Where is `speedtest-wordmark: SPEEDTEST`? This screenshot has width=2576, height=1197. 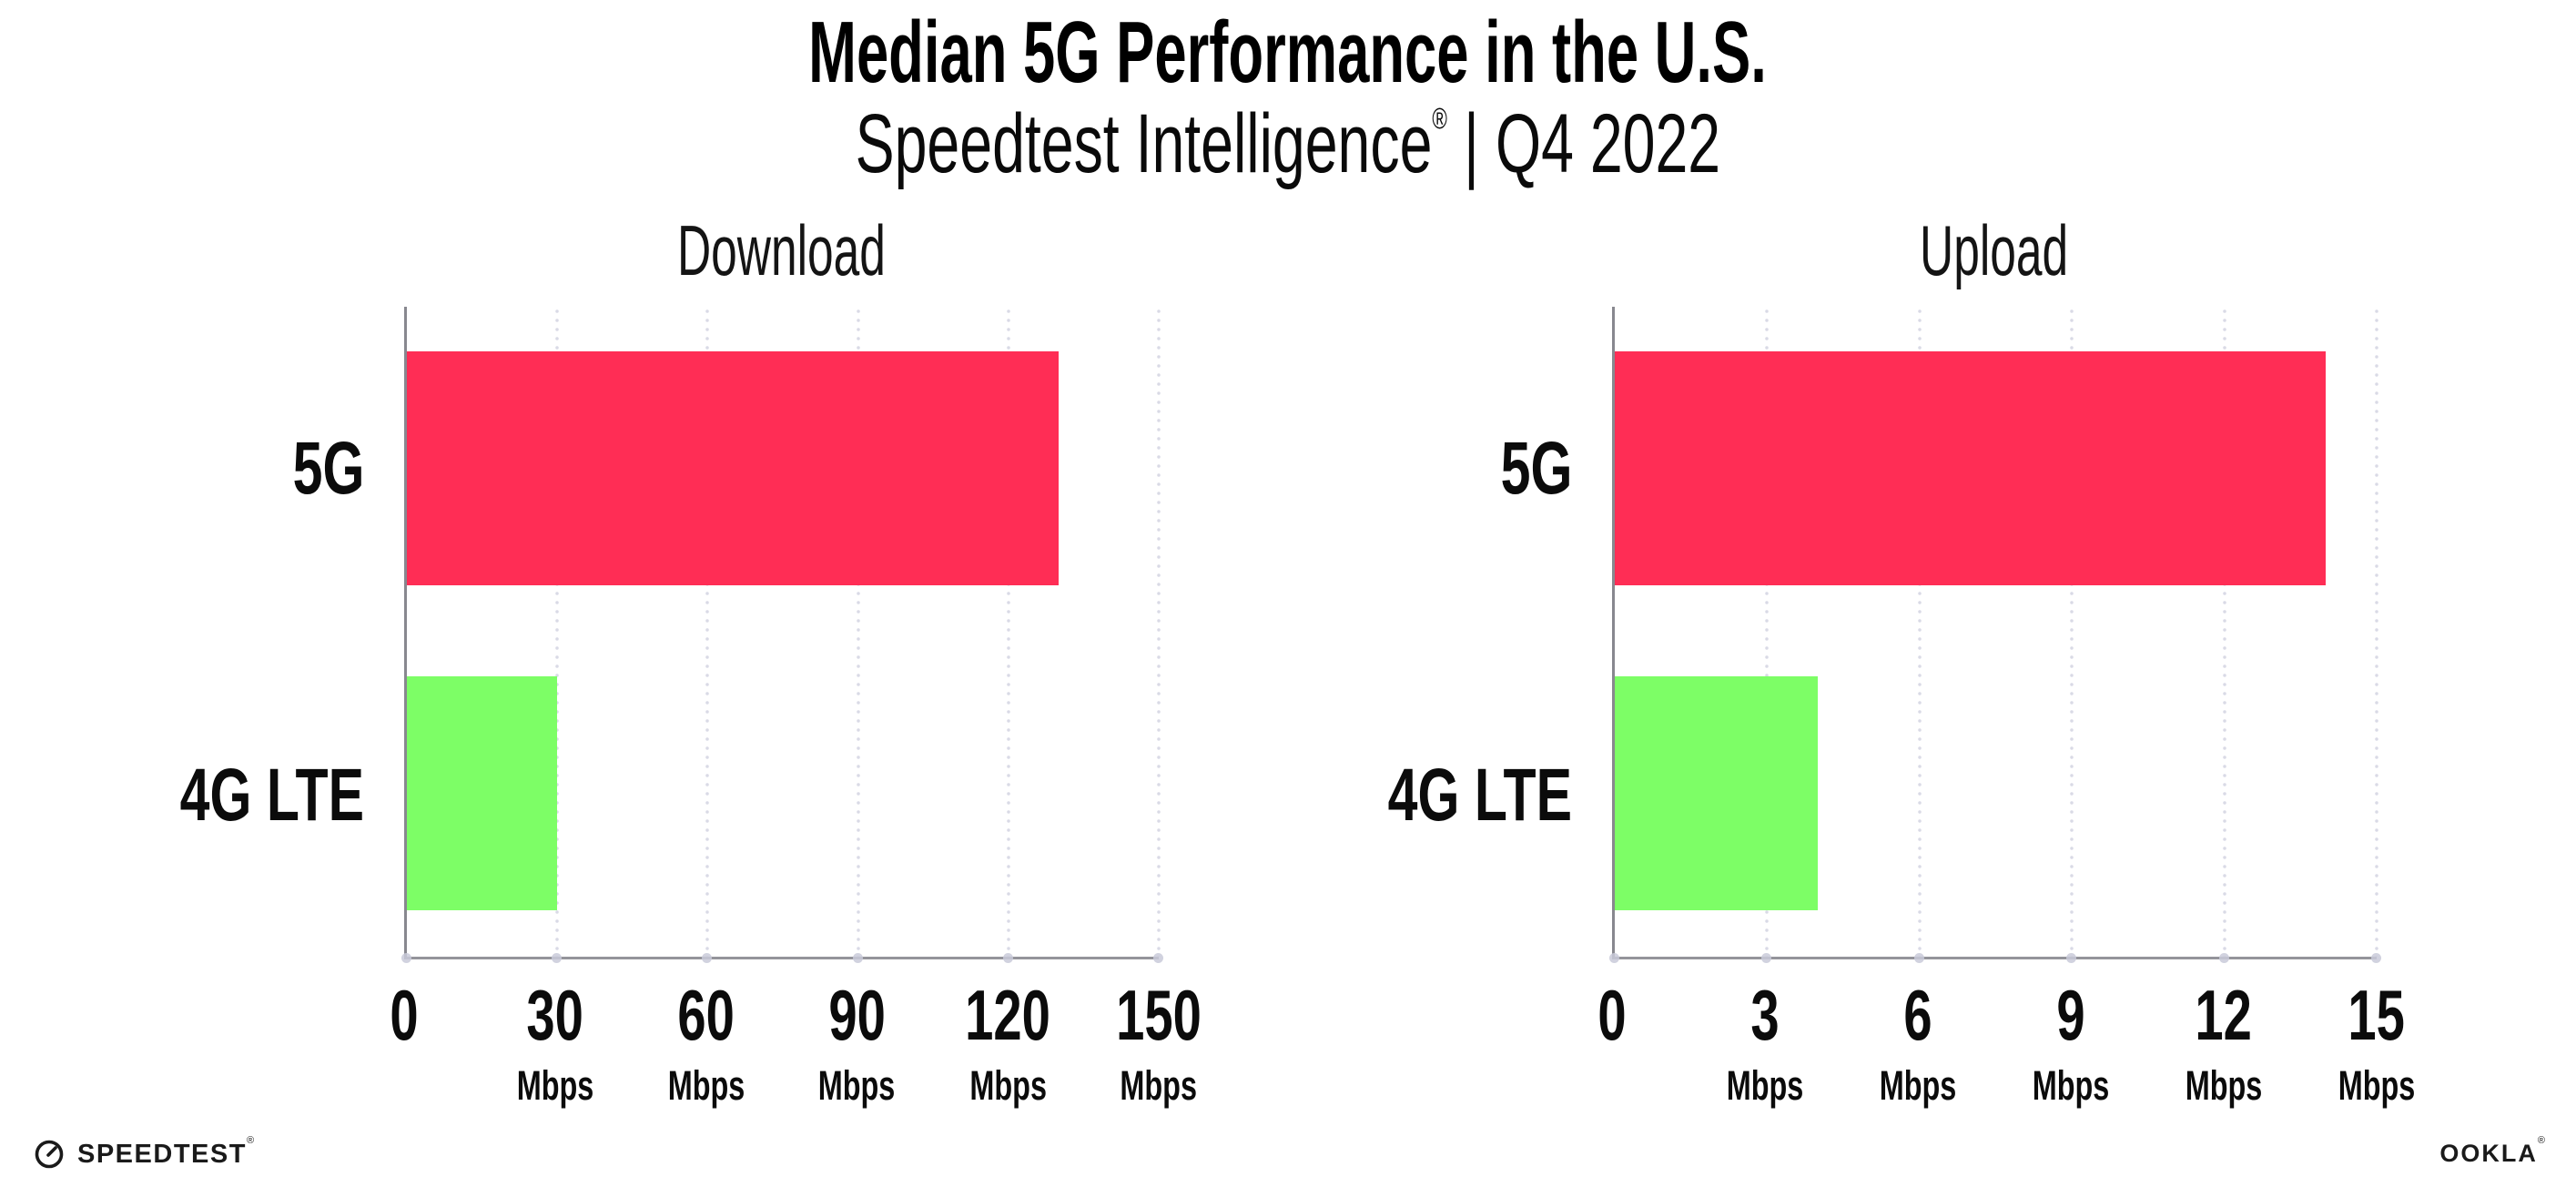
speedtest-wordmark: SPEEDTEST is located at coordinates (162, 1154).